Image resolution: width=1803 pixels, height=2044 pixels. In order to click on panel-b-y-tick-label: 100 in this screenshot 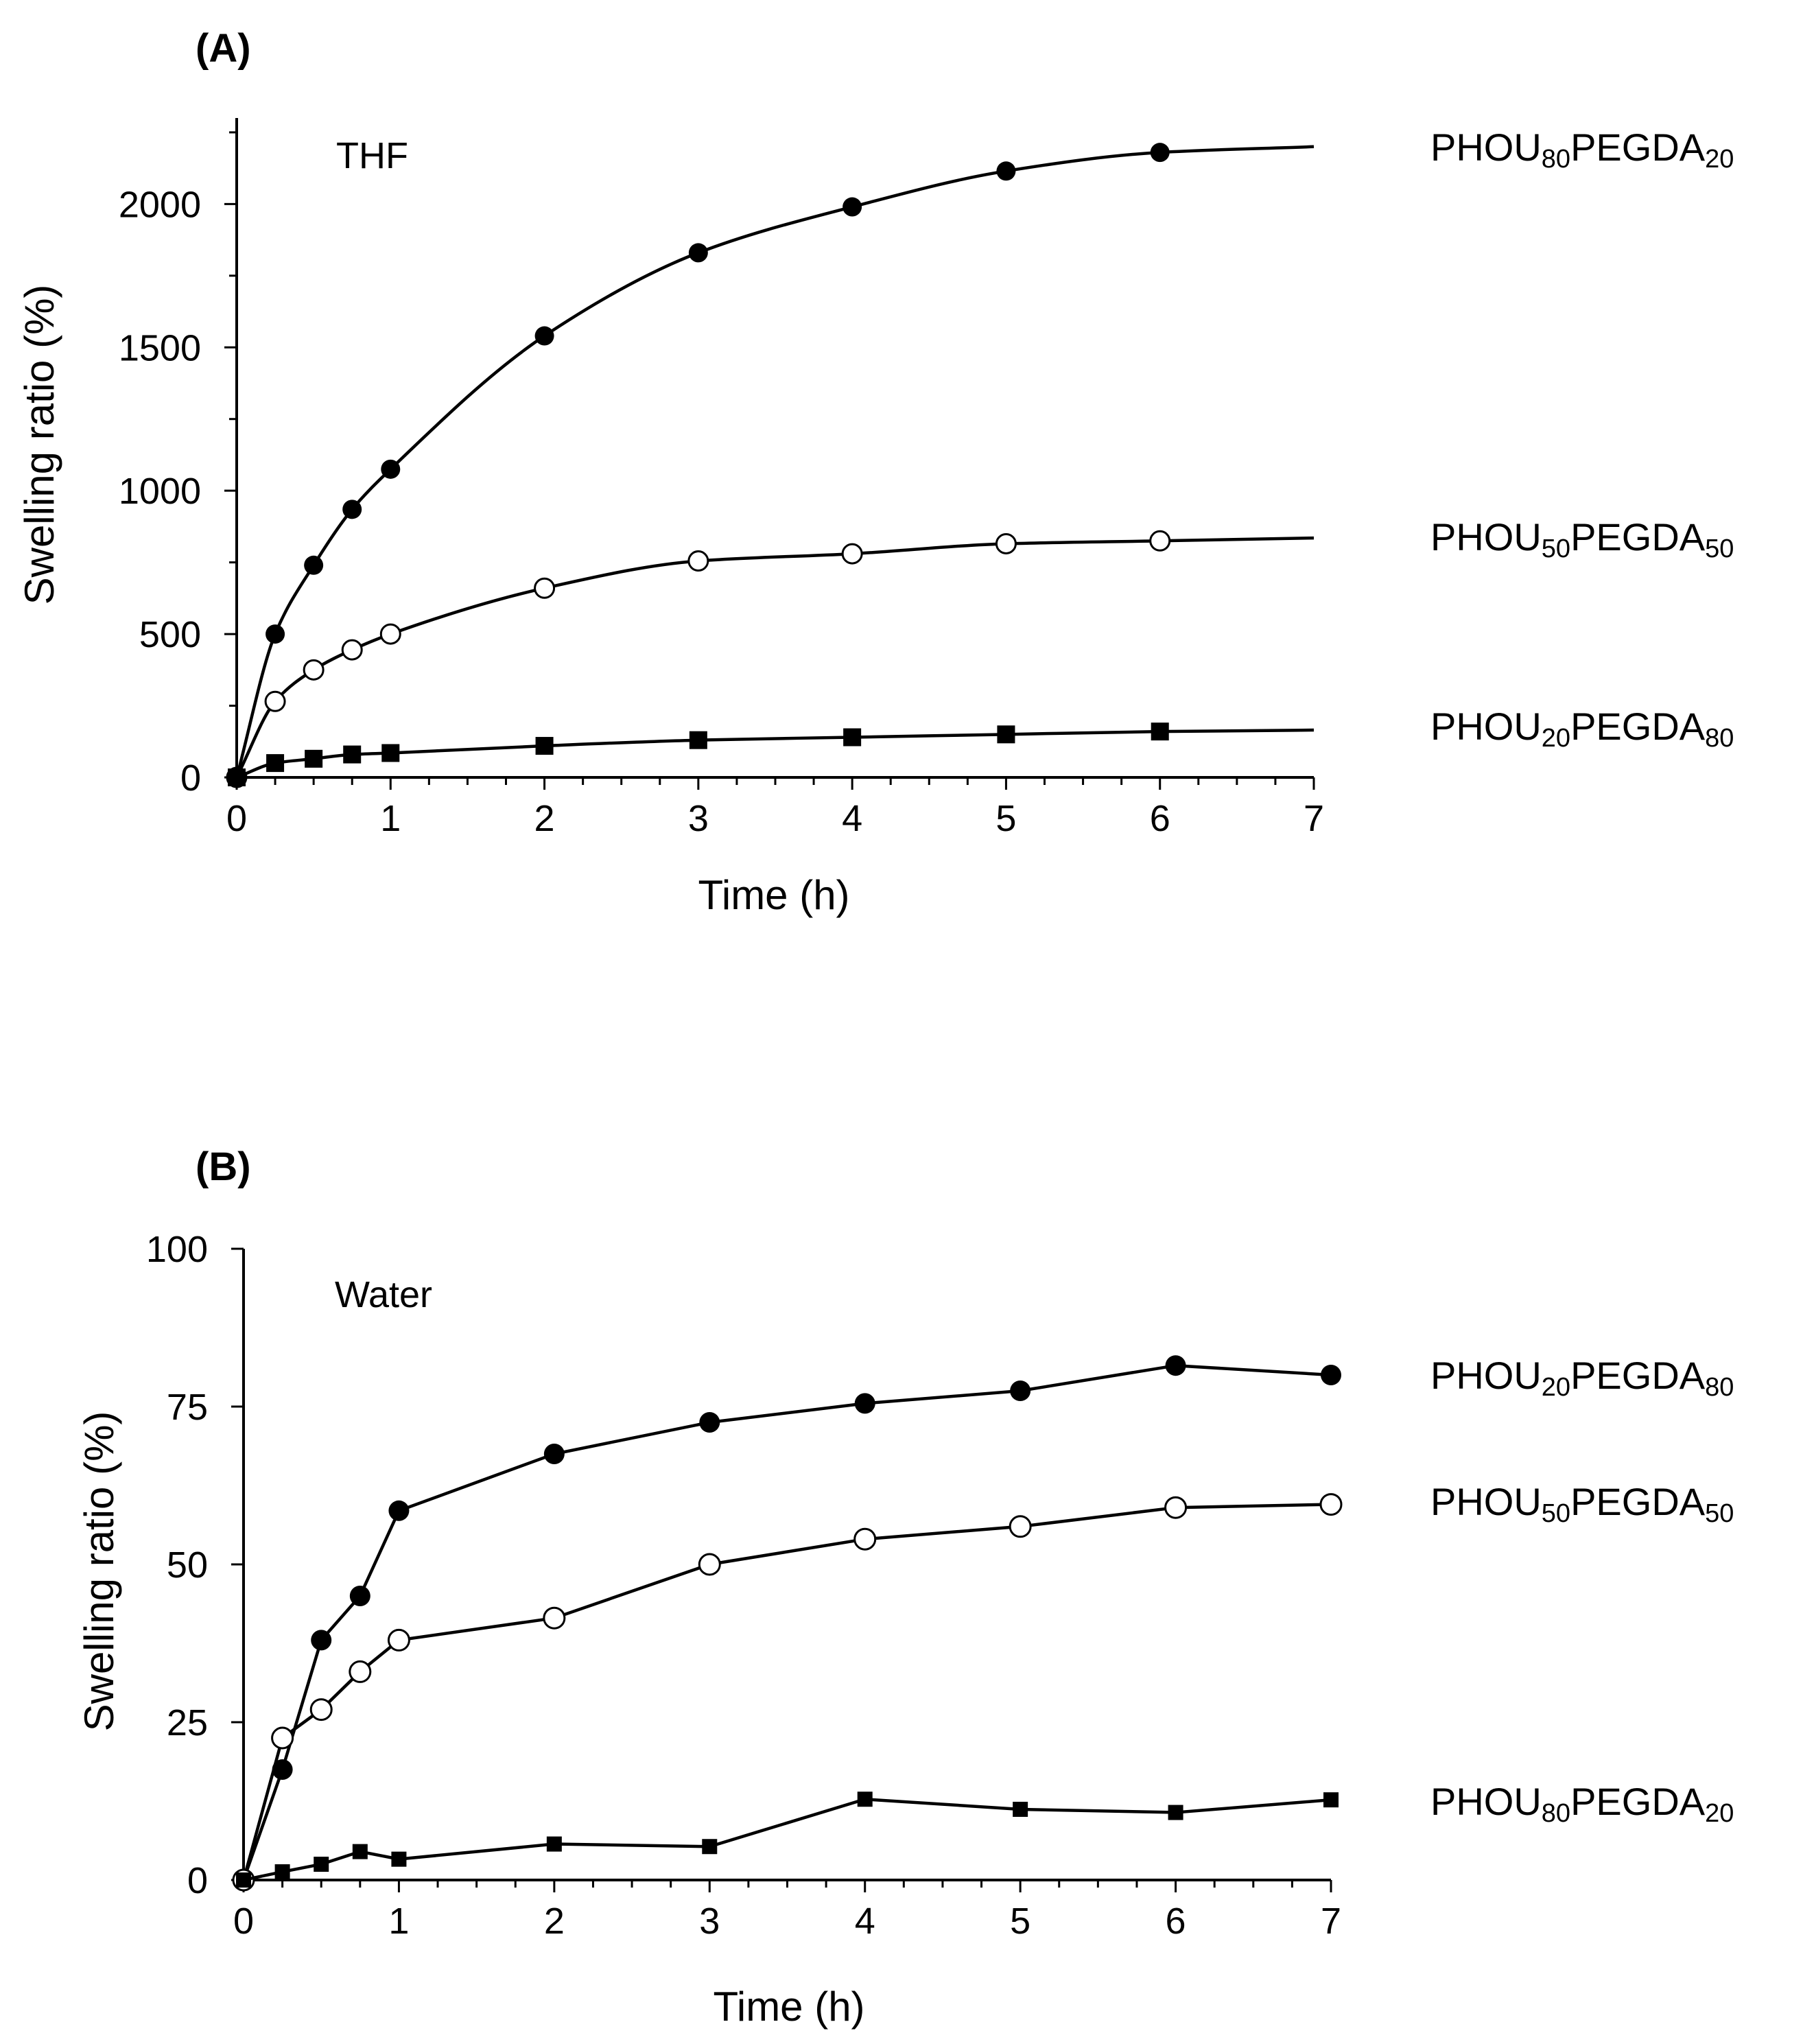, I will do `click(177, 1249)`.